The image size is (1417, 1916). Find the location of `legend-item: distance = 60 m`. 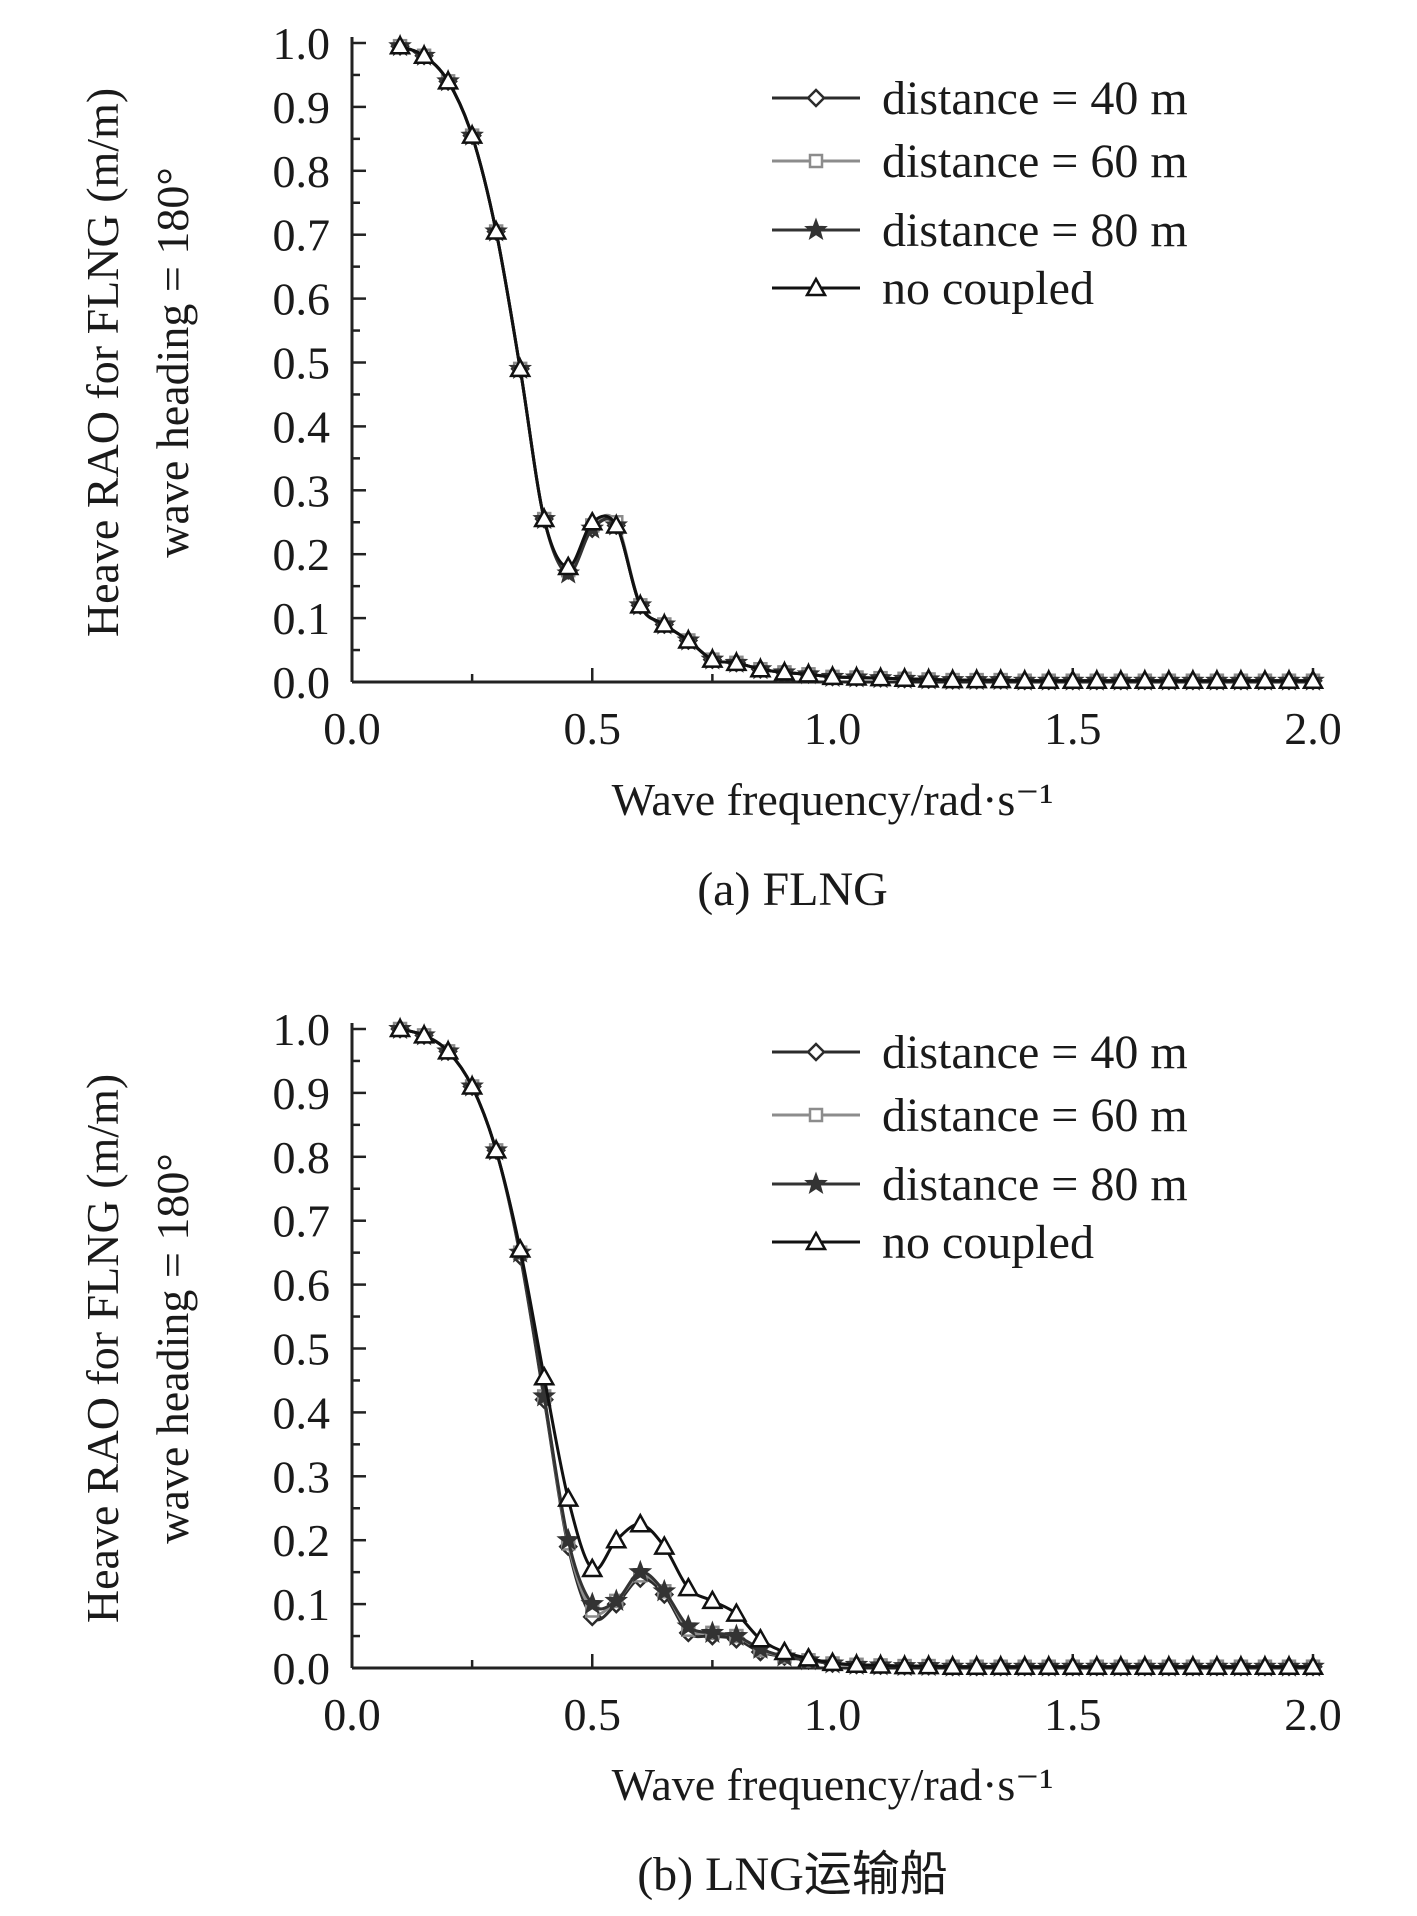

legend-item: distance = 60 m is located at coordinates (980, 1115).